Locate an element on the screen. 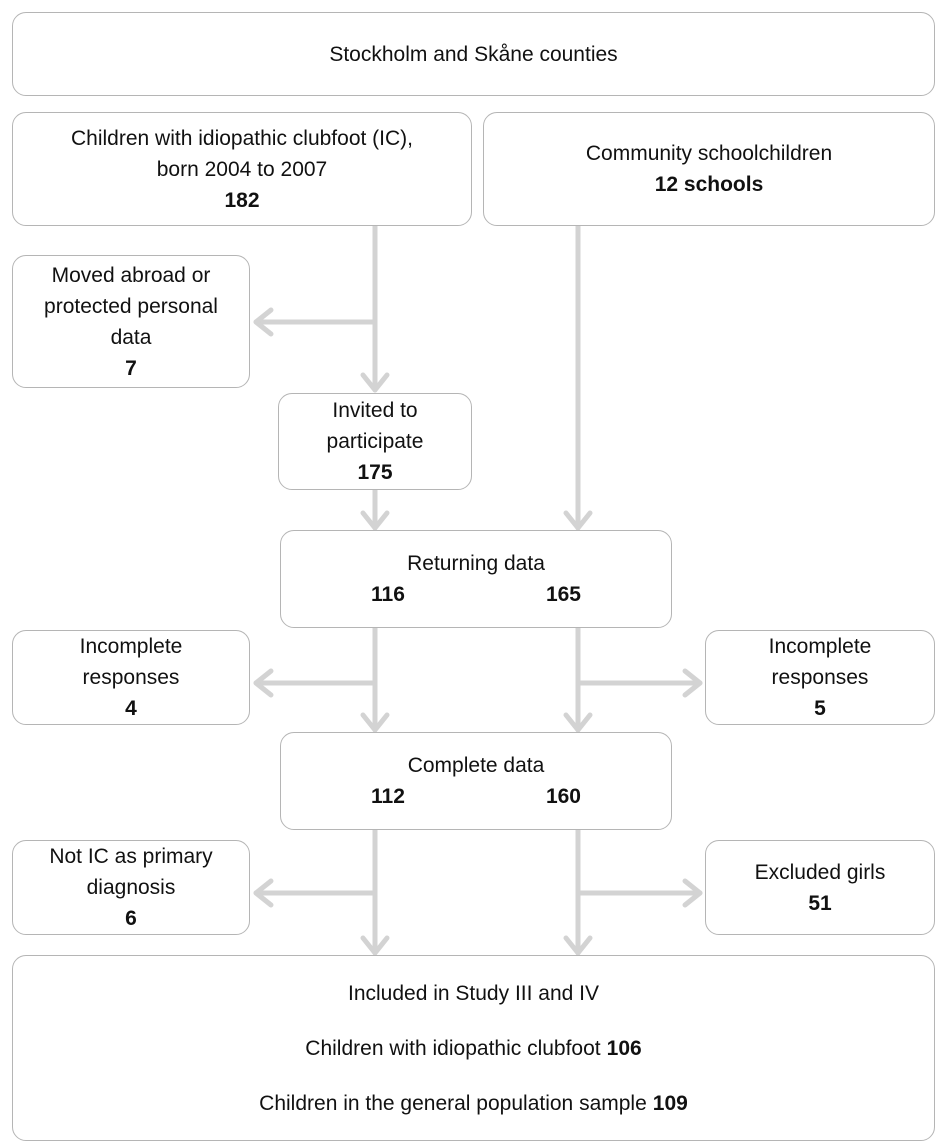  box-count: 182 is located at coordinates (242, 200).